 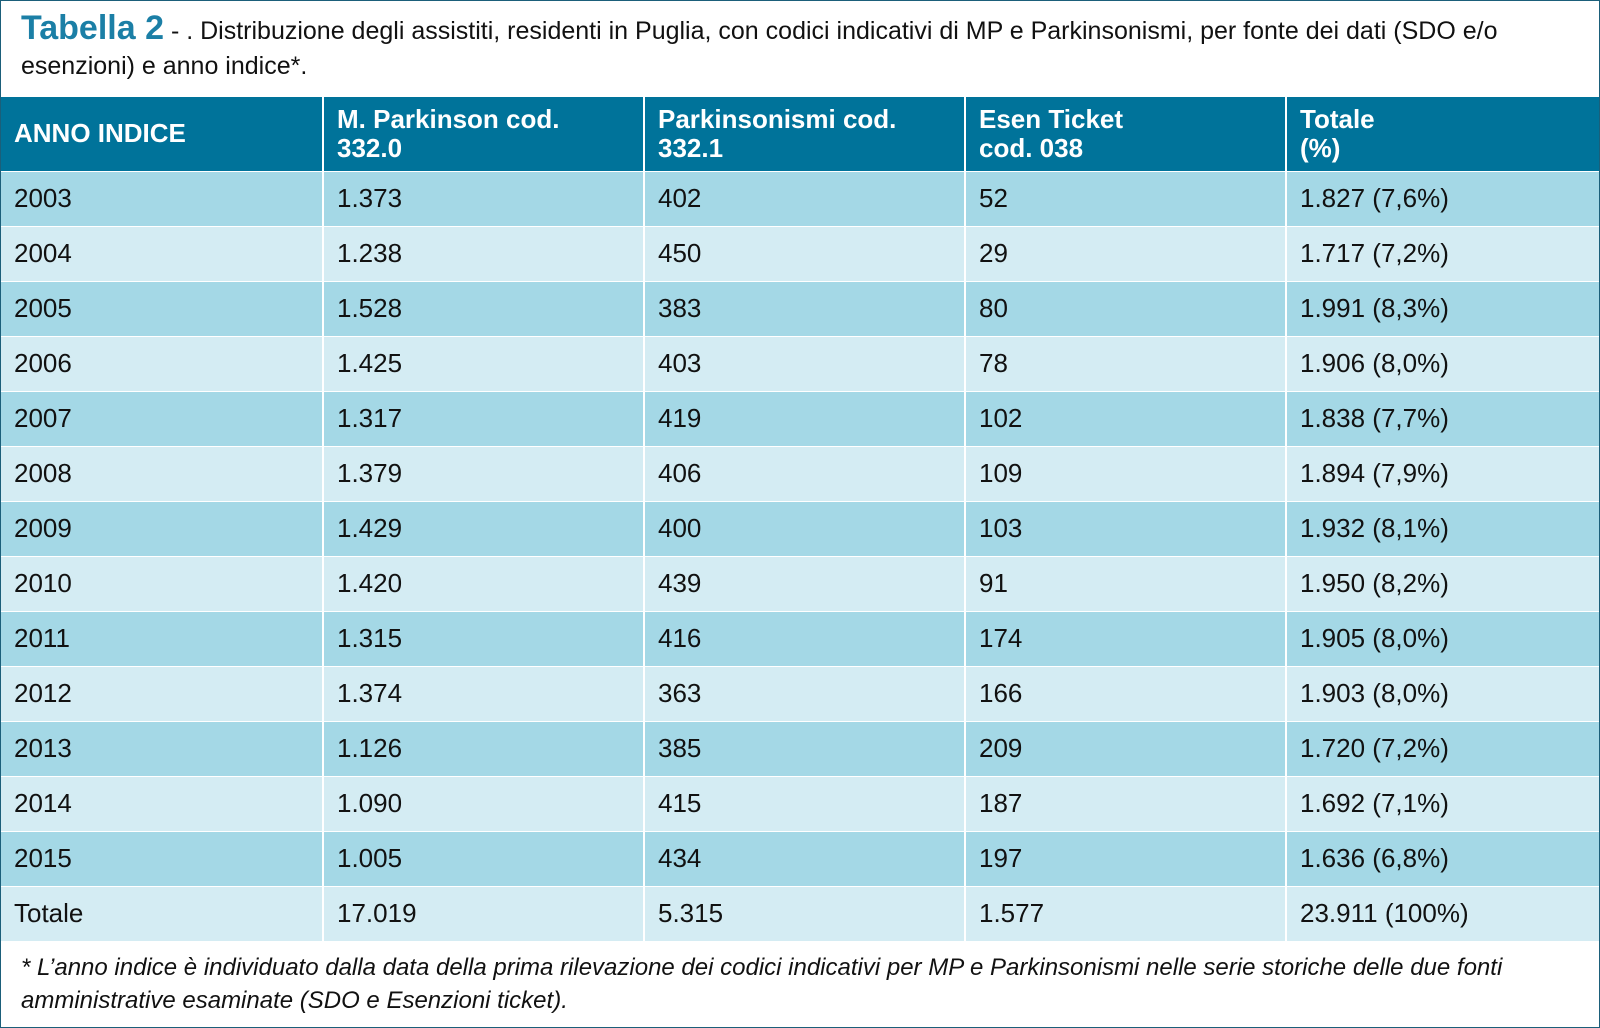 I want to click on table-cell: 415, so click(x=805, y=803).